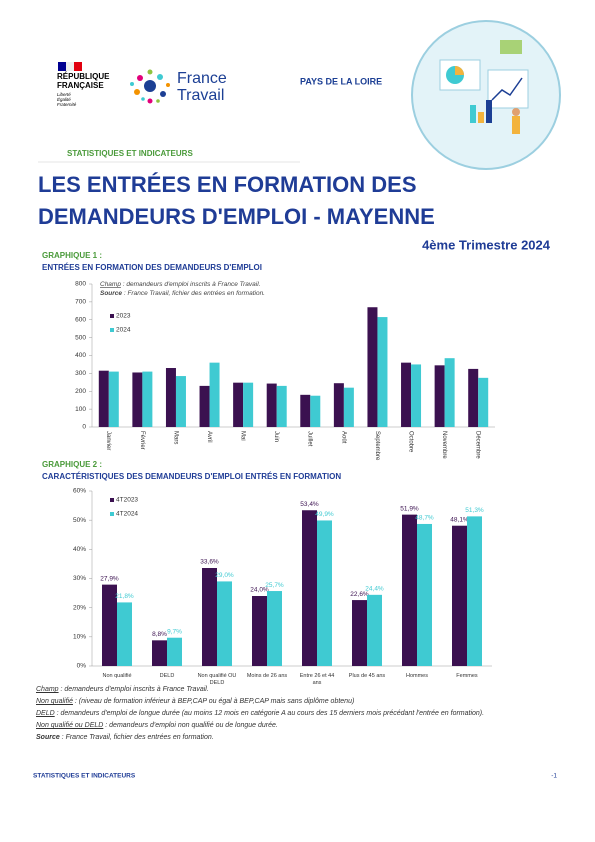 Image resolution: width=595 pixels, height=842 pixels. What do you see at coordinates (159, 634) in the screenshot?
I see `value-label: 8,8%` at bounding box center [159, 634].